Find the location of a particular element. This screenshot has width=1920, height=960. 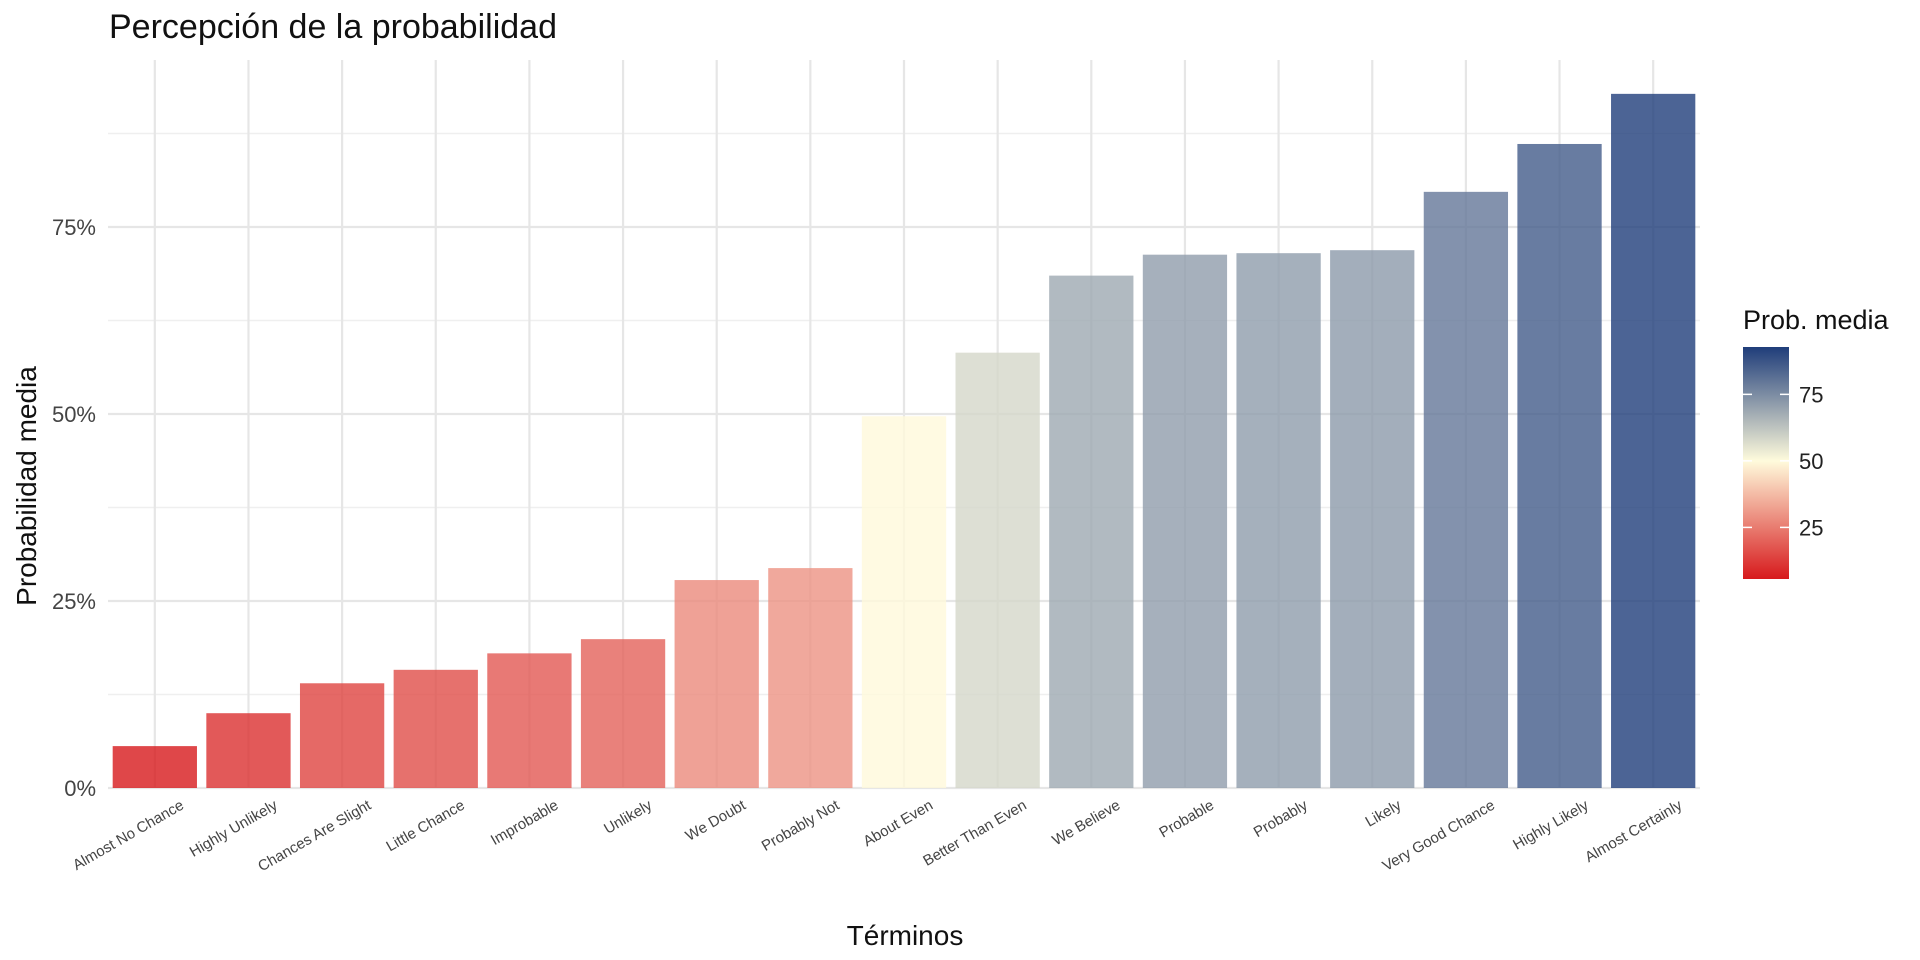

x-tick-label: Almost No Chance is located at coordinates (128, 835).